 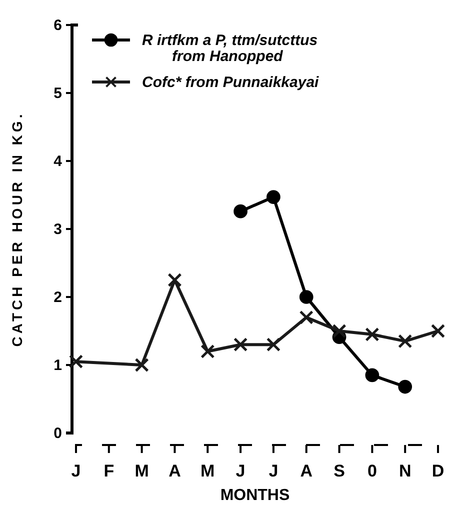 I want to click on x-tick-label: N, so click(x=405, y=470).